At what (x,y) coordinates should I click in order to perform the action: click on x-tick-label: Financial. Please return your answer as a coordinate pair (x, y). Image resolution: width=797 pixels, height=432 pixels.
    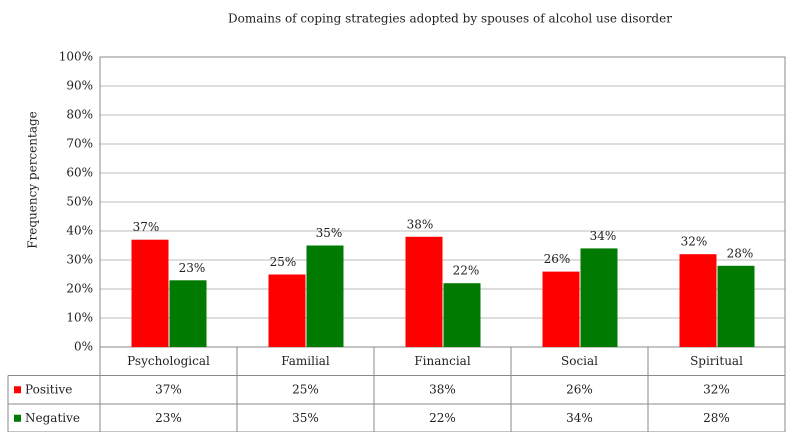
    Looking at the image, I should click on (442, 361).